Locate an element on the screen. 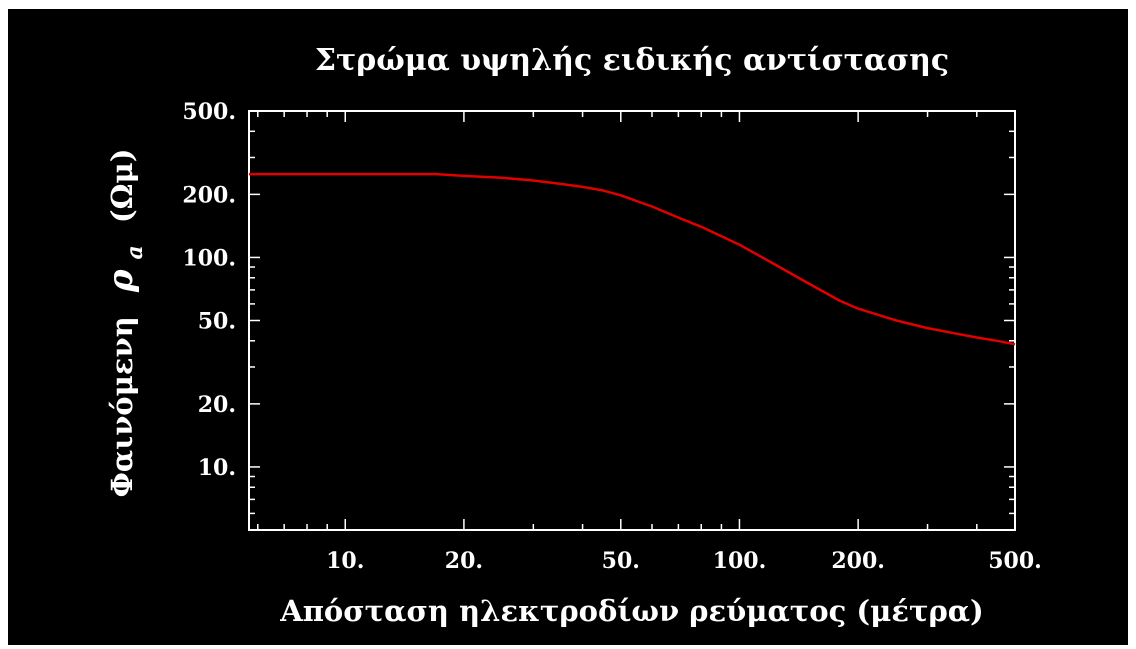 This screenshot has height=649, width=1136. y-axis-tick-labels: 10. 20. 50. 100. 200. 500. is located at coordinates (209, 290).